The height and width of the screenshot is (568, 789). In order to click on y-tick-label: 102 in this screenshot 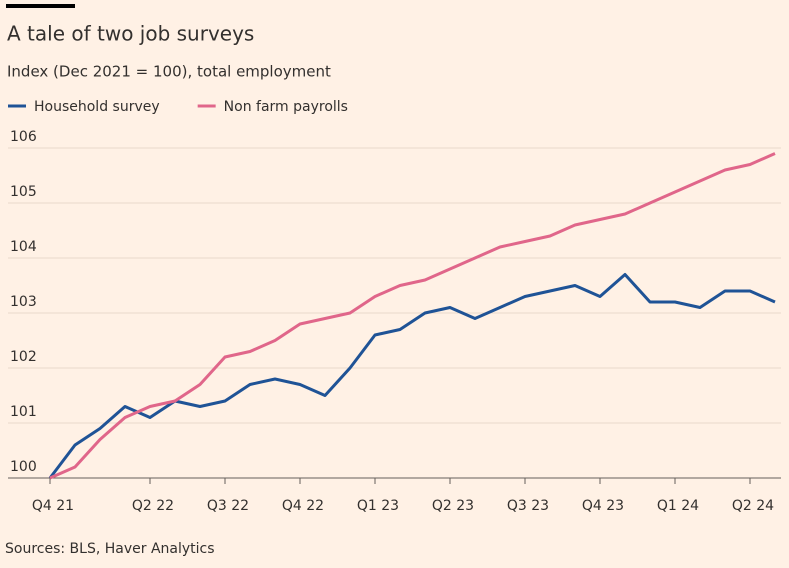, I will do `click(23, 357)`.